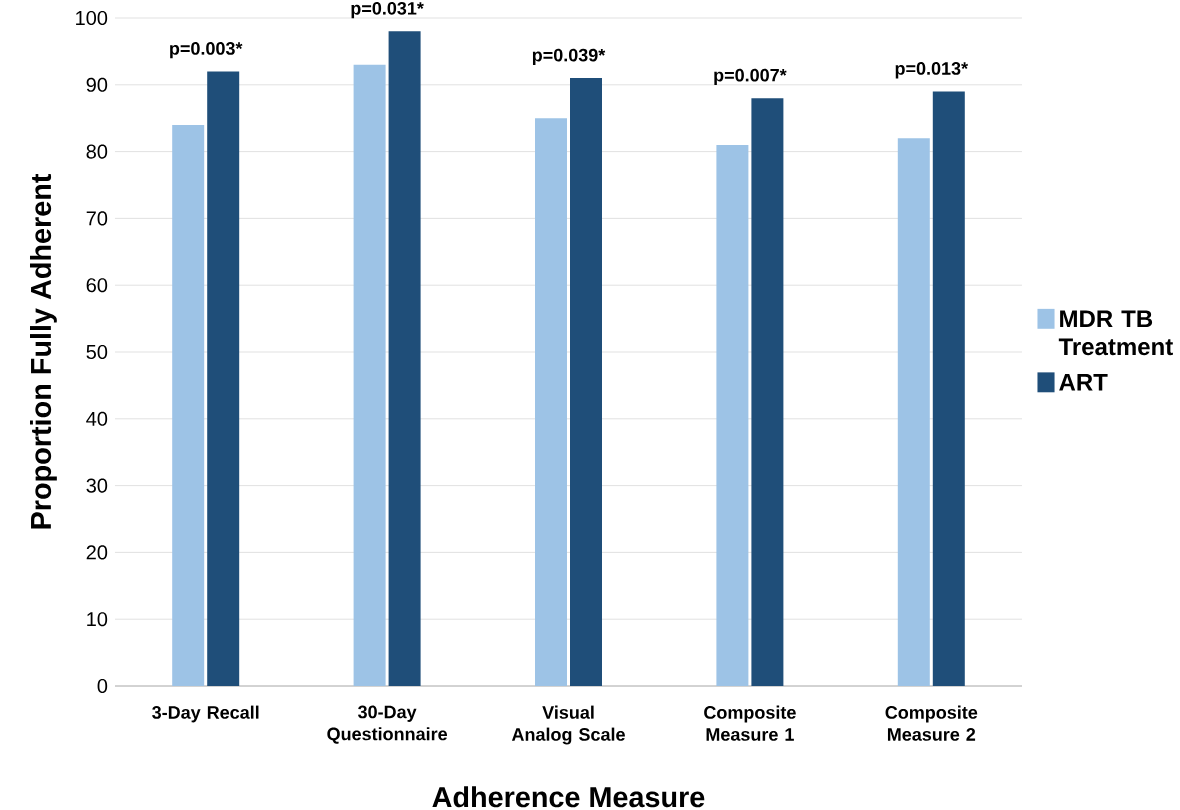 This screenshot has width=1180, height=810. Describe the element at coordinates (97, 352) in the screenshot. I see `y-tick-label: 50` at that location.